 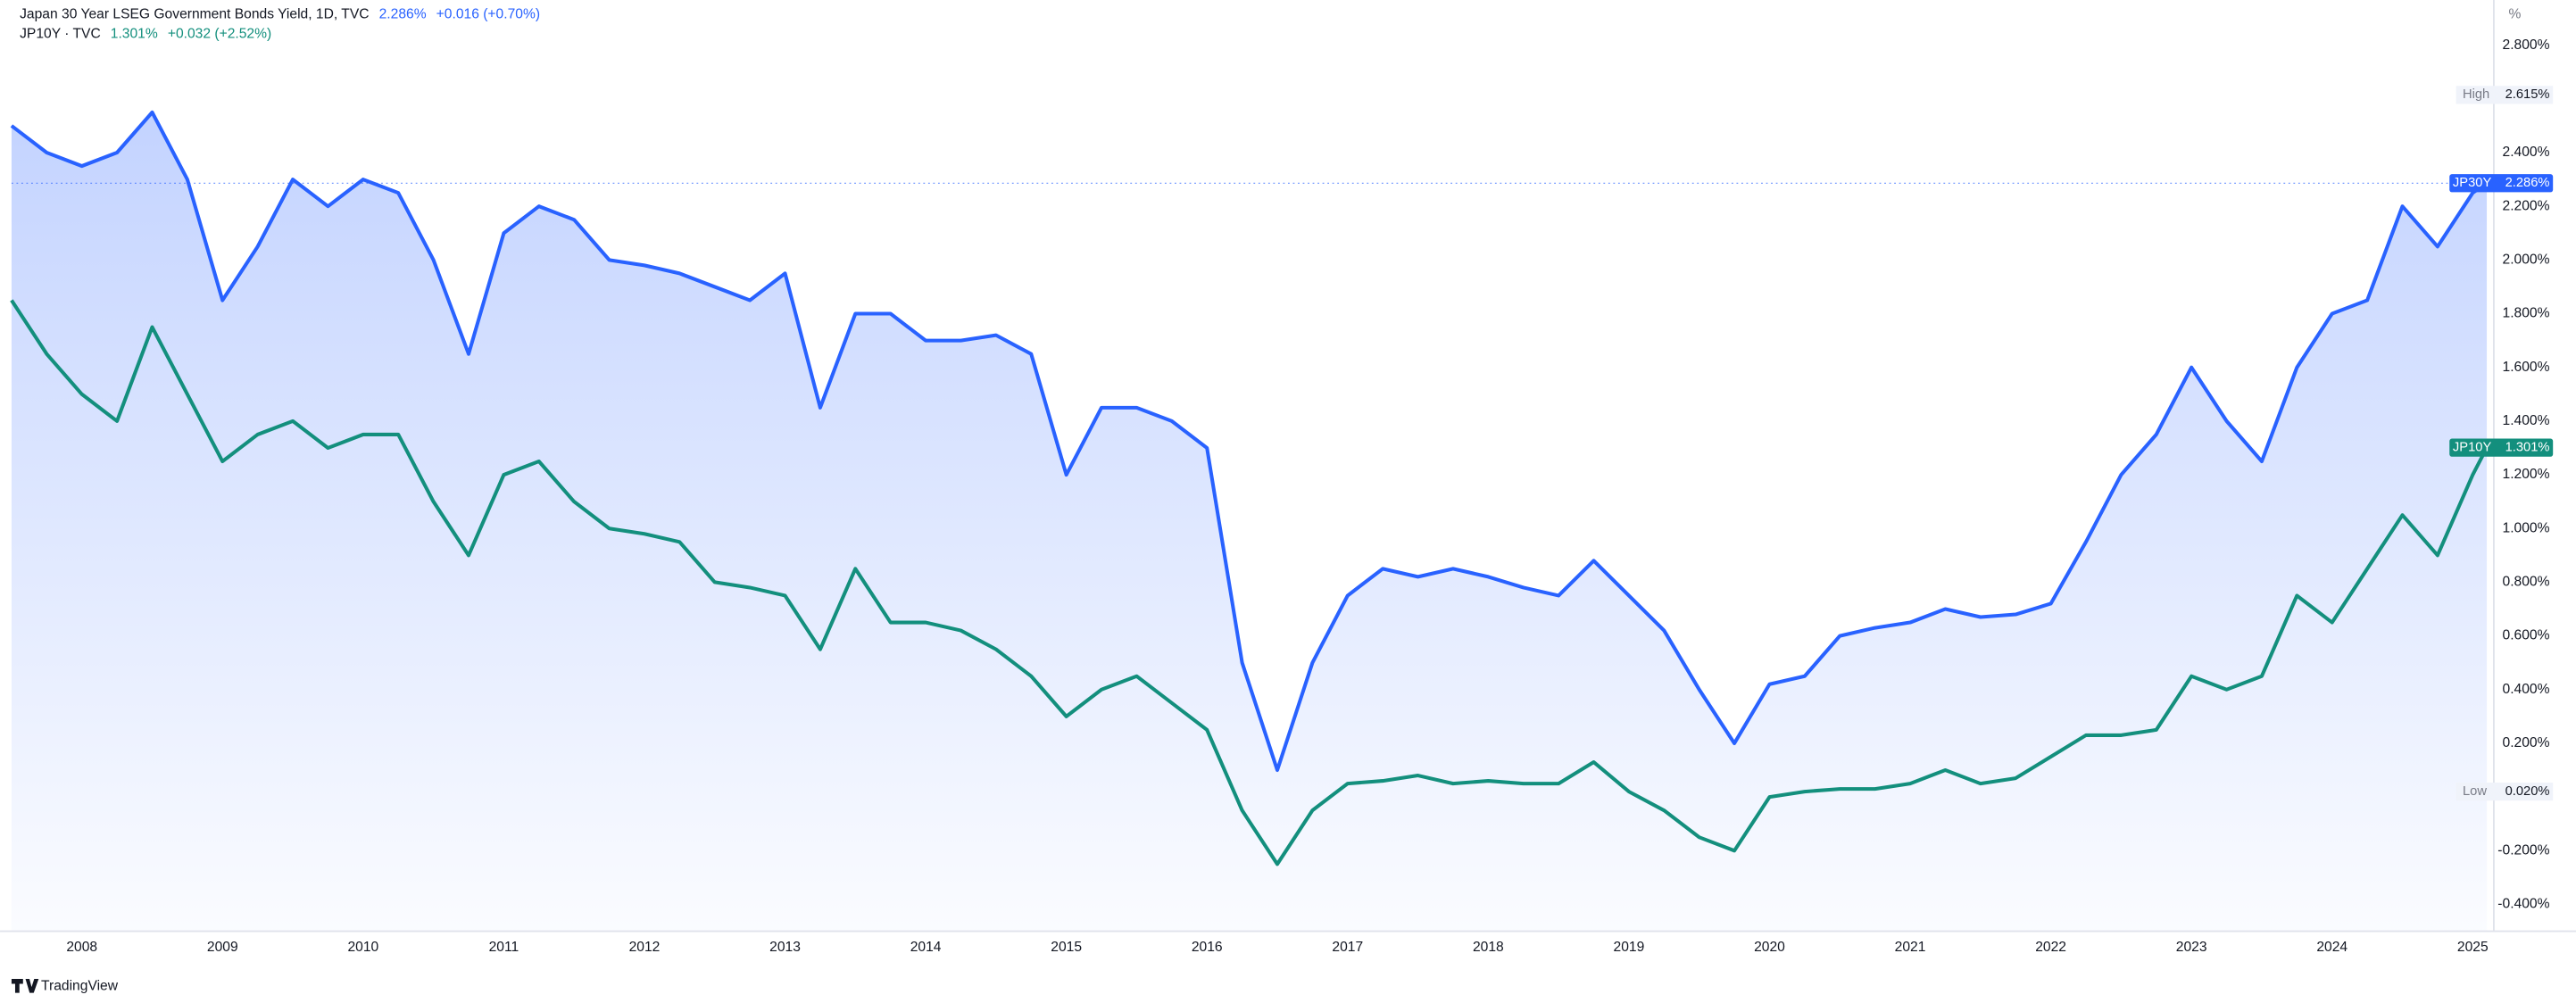 I want to click on legend-label: JP10Y · TVC 1.301% +0.032 (+2.52%), so click(x=145, y=34).